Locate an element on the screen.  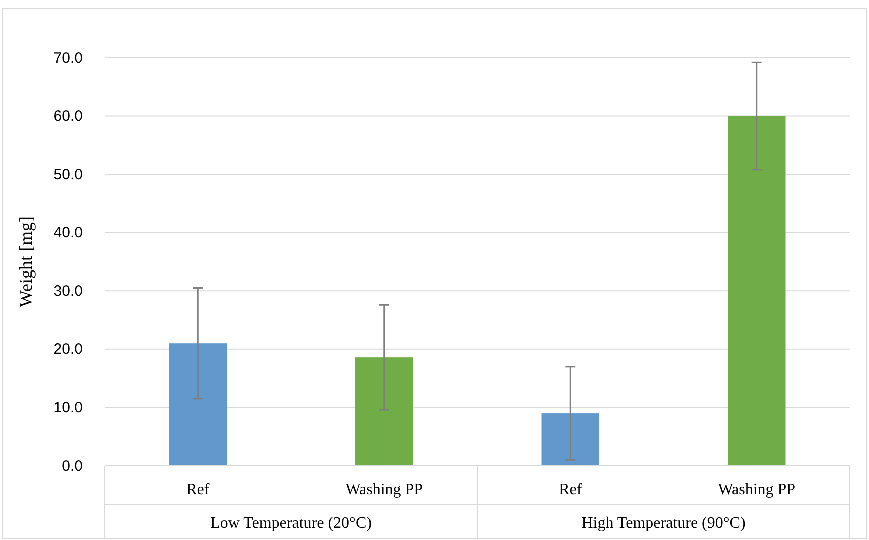
y-tick-label: 10.0 is located at coordinates (68, 408).